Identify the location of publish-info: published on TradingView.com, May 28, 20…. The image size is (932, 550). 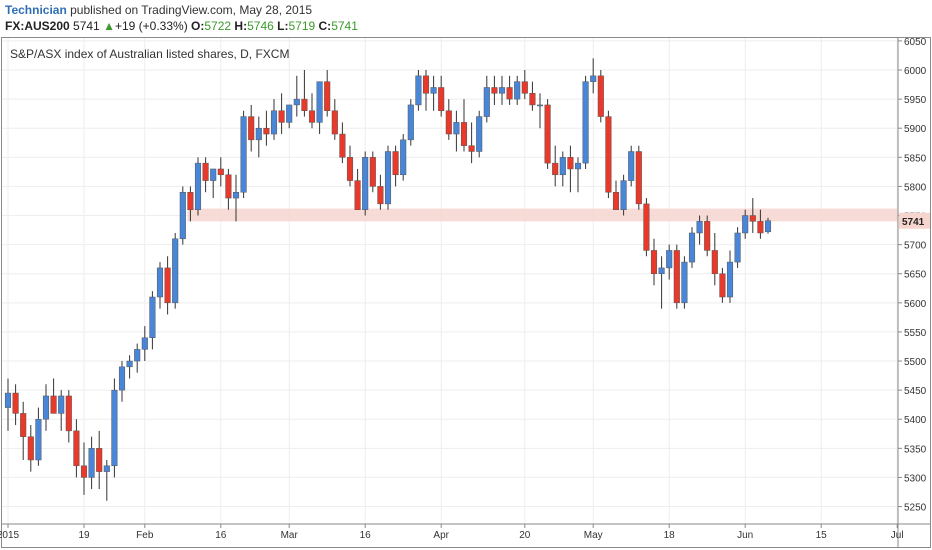
(189, 10).